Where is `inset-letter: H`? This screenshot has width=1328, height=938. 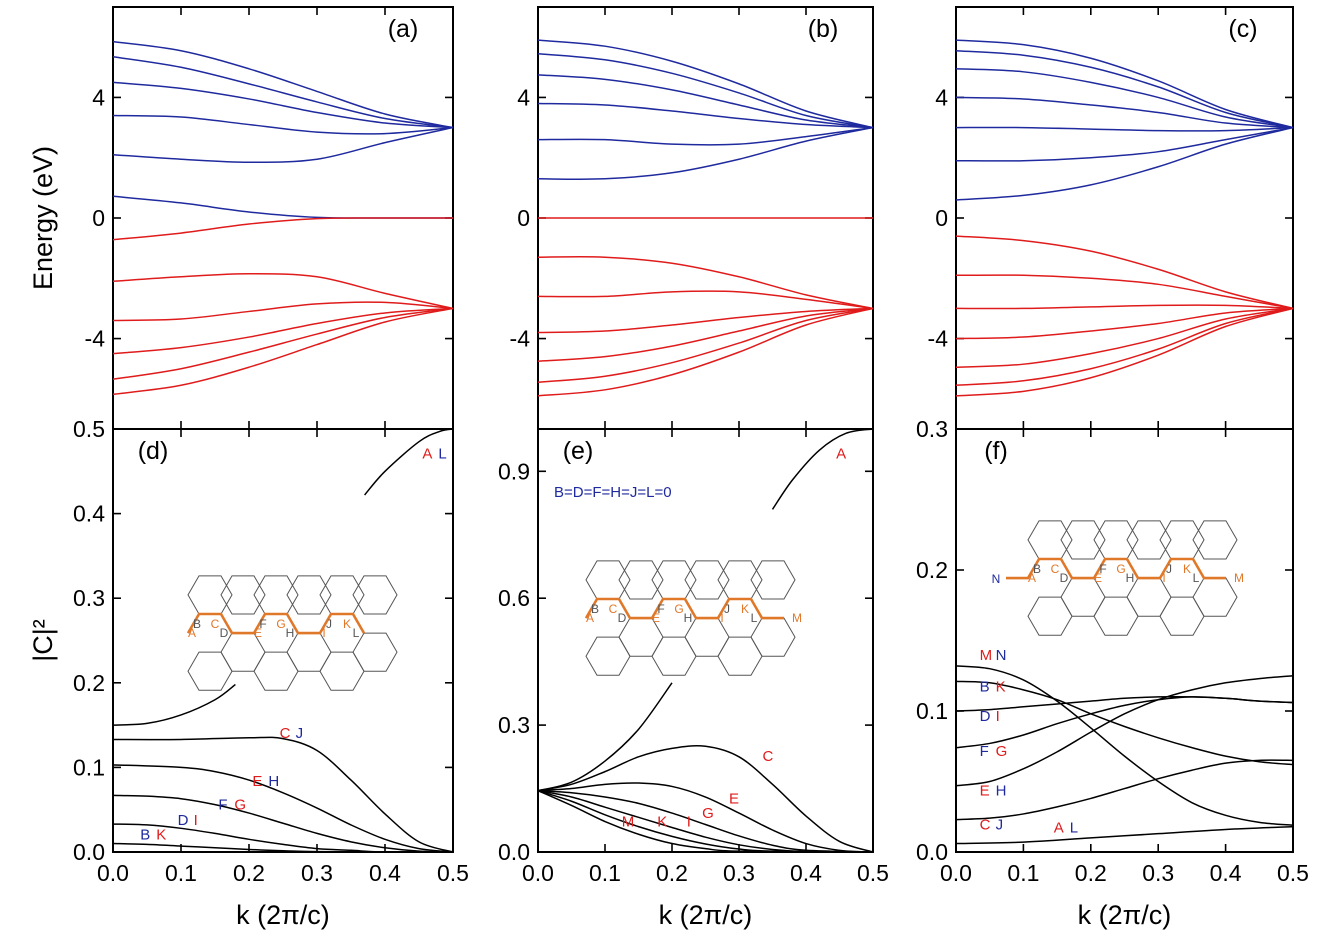
inset-letter: H is located at coordinates (290, 633).